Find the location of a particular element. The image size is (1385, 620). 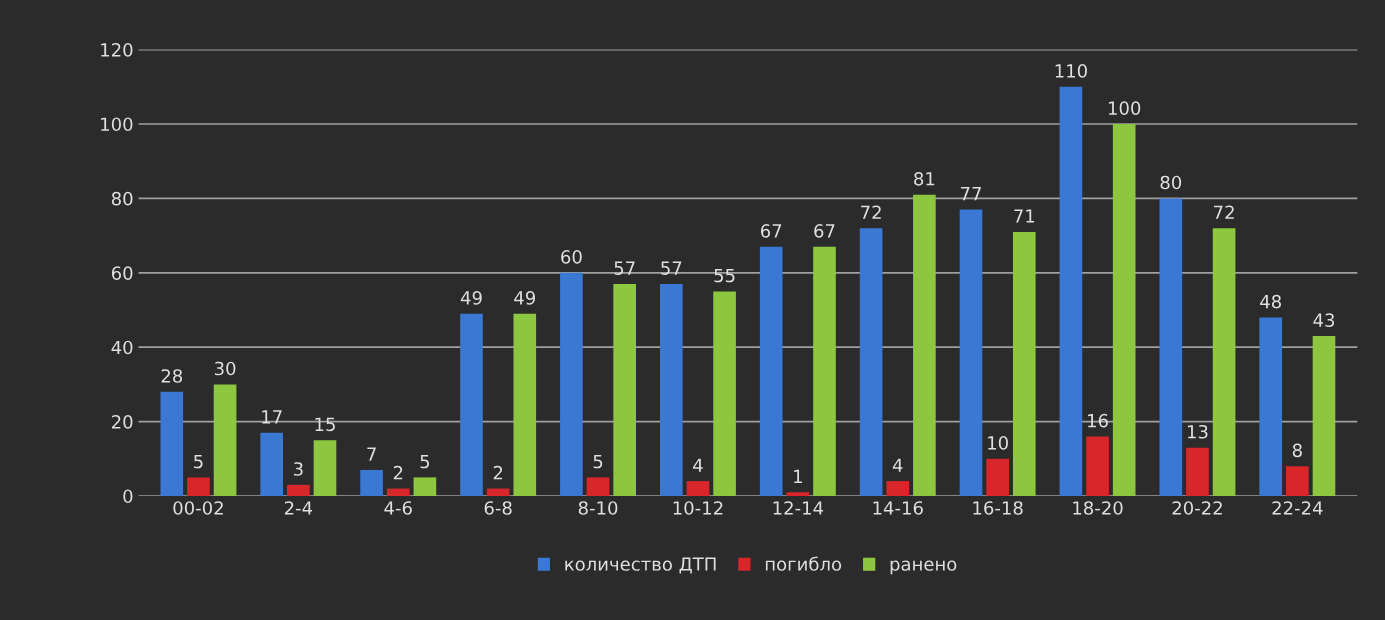

x-tick-label: 12-14 is located at coordinates (798, 508).